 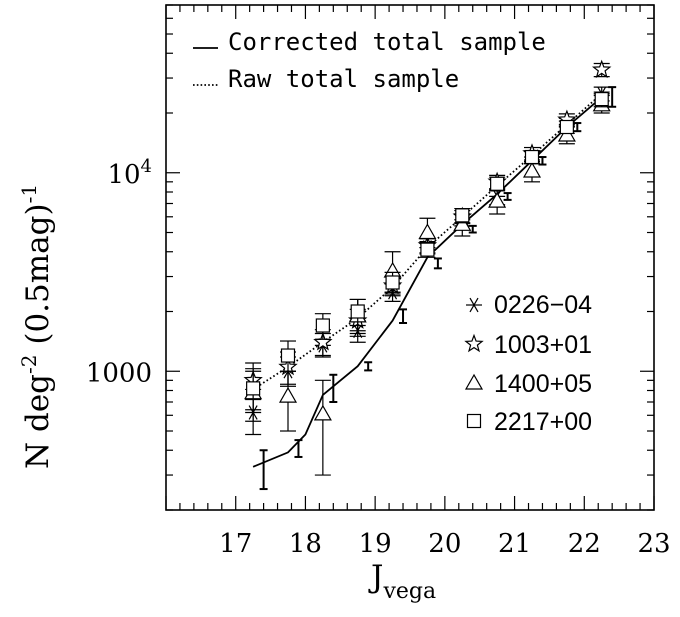 What do you see at coordinates (369, 60) in the screenshot?
I see `line-legend: Corrected total sample Raw total sample` at bounding box center [369, 60].